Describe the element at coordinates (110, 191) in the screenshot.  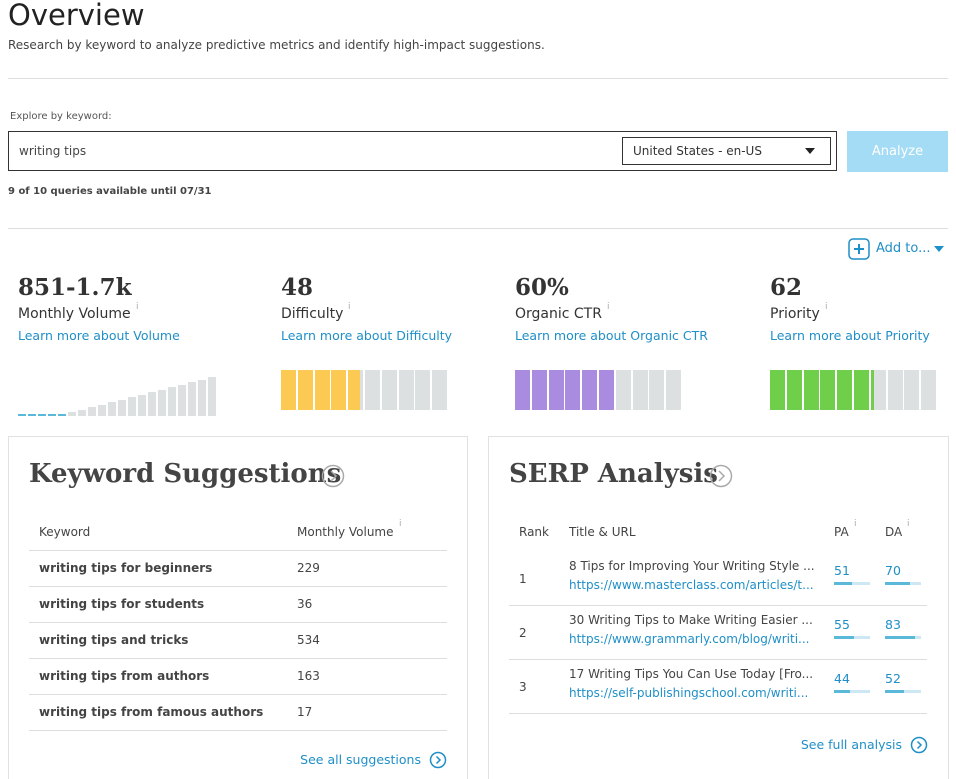
I see `quota: 9 of 10 queries available until 07/31` at that location.